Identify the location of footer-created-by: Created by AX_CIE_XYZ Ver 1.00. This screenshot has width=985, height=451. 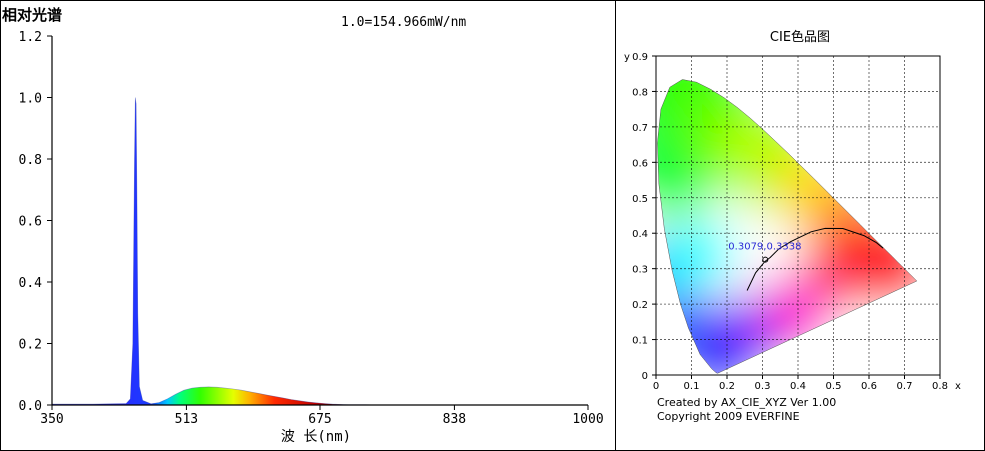
(746, 402).